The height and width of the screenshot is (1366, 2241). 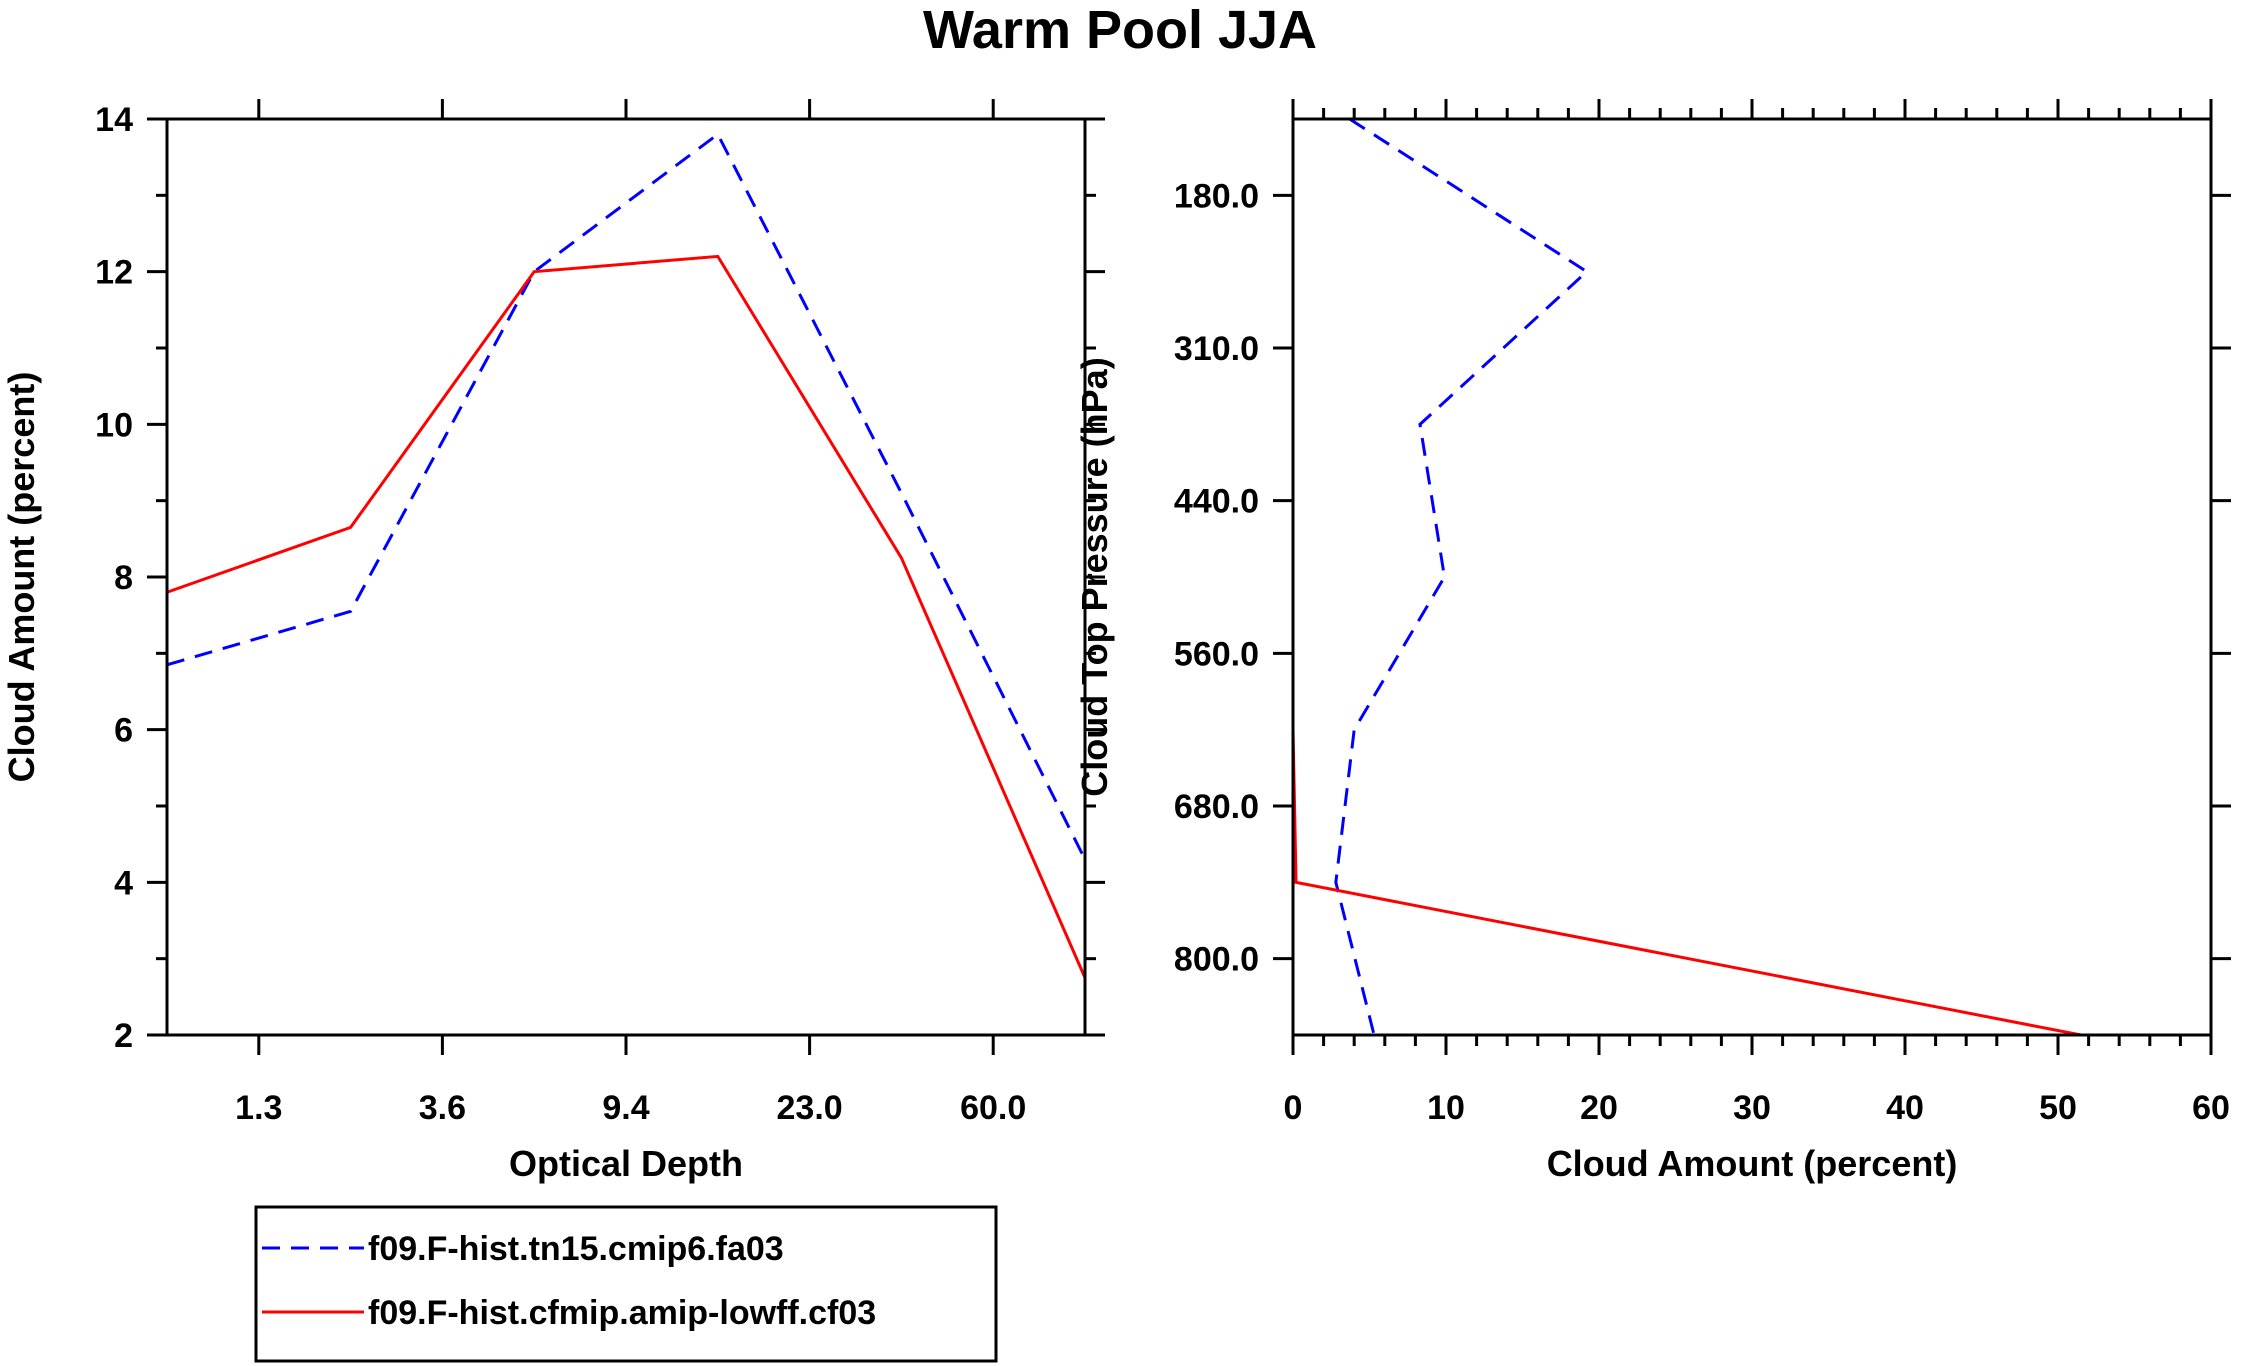 I want to click on left-y-tick-label: 8, so click(x=123, y=578).